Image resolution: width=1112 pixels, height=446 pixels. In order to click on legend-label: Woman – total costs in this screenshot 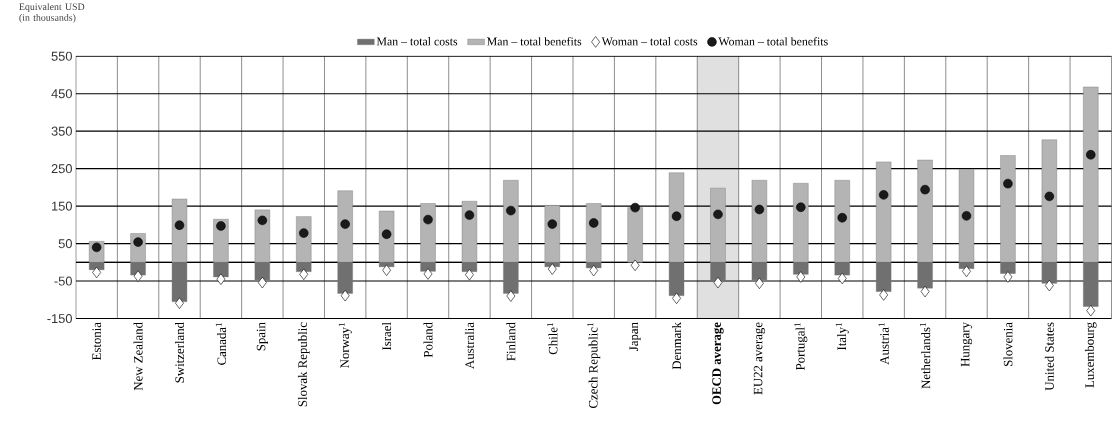, I will do `click(649, 41)`.